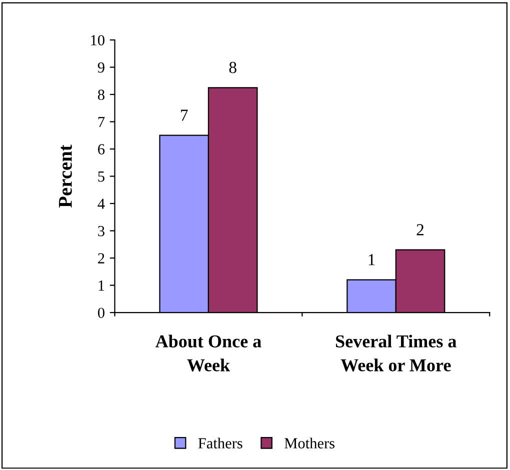 This screenshot has width=510, height=470. What do you see at coordinates (309, 443) in the screenshot?
I see `legend-label: Mothers` at bounding box center [309, 443].